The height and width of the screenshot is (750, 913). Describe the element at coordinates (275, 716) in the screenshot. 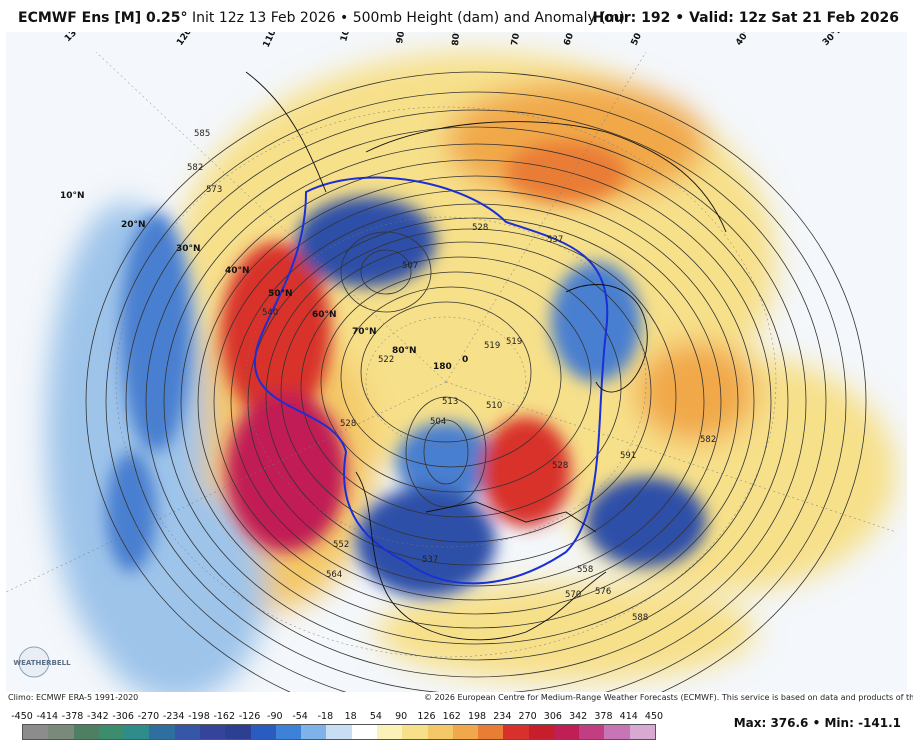

I see `colorbar-tick-label: -90` at that location.